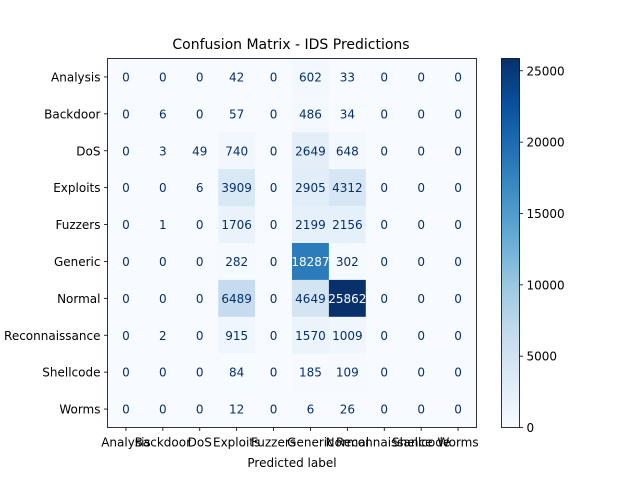  What do you see at coordinates (236, 299) in the screenshot?
I see `cell-label-r6-c3: 6489` at bounding box center [236, 299].